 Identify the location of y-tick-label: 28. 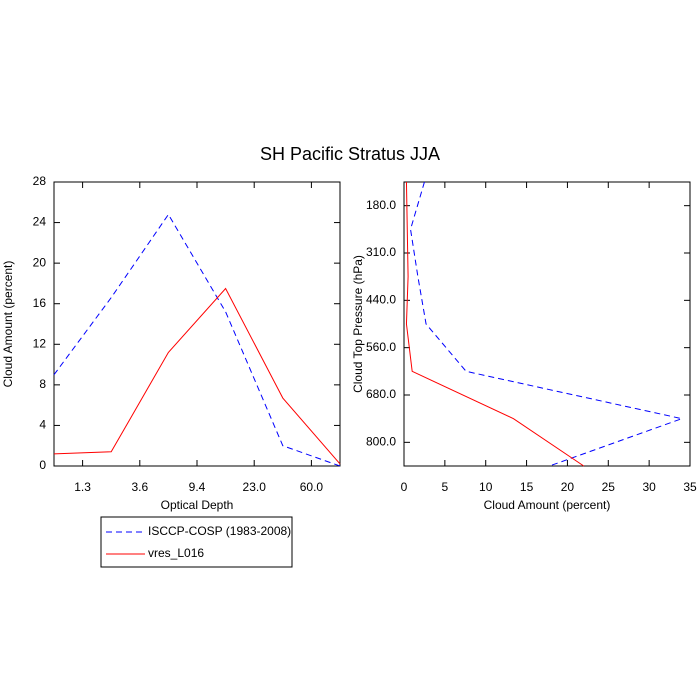
(40, 181).